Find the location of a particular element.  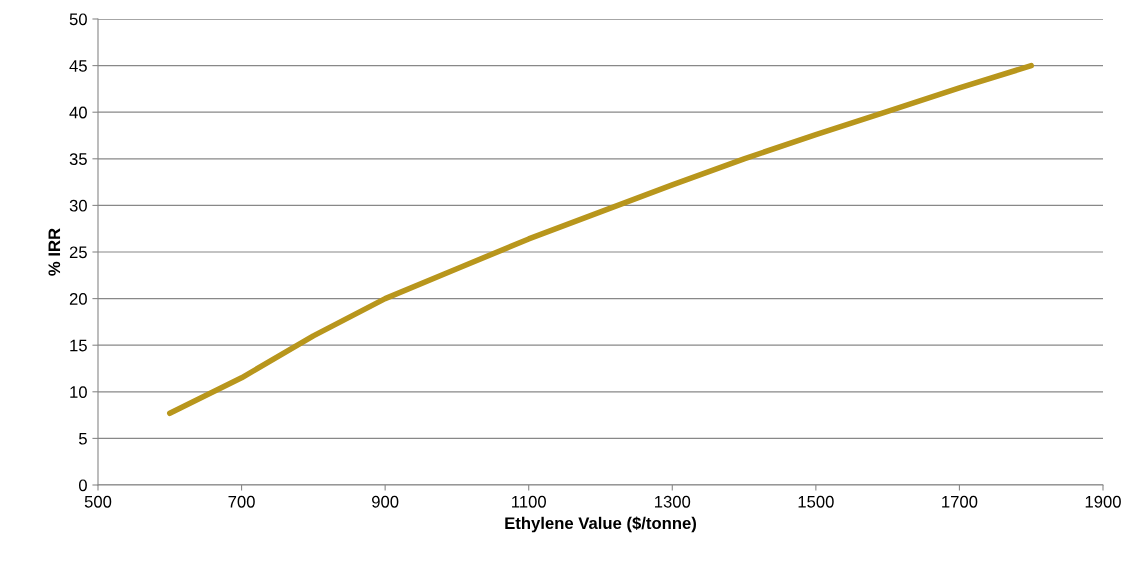

y-tick-label: 25 is located at coordinates (78, 252).